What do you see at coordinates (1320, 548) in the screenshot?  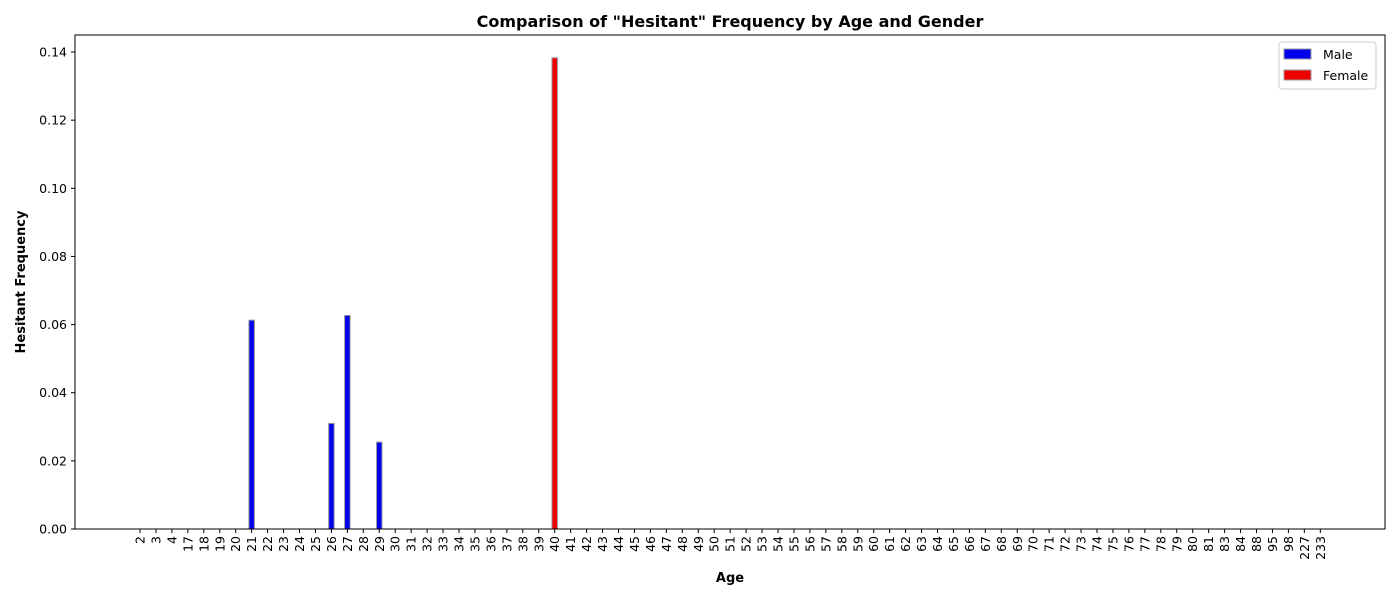 I see `x-tick-label: 233` at bounding box center [1320, 548].